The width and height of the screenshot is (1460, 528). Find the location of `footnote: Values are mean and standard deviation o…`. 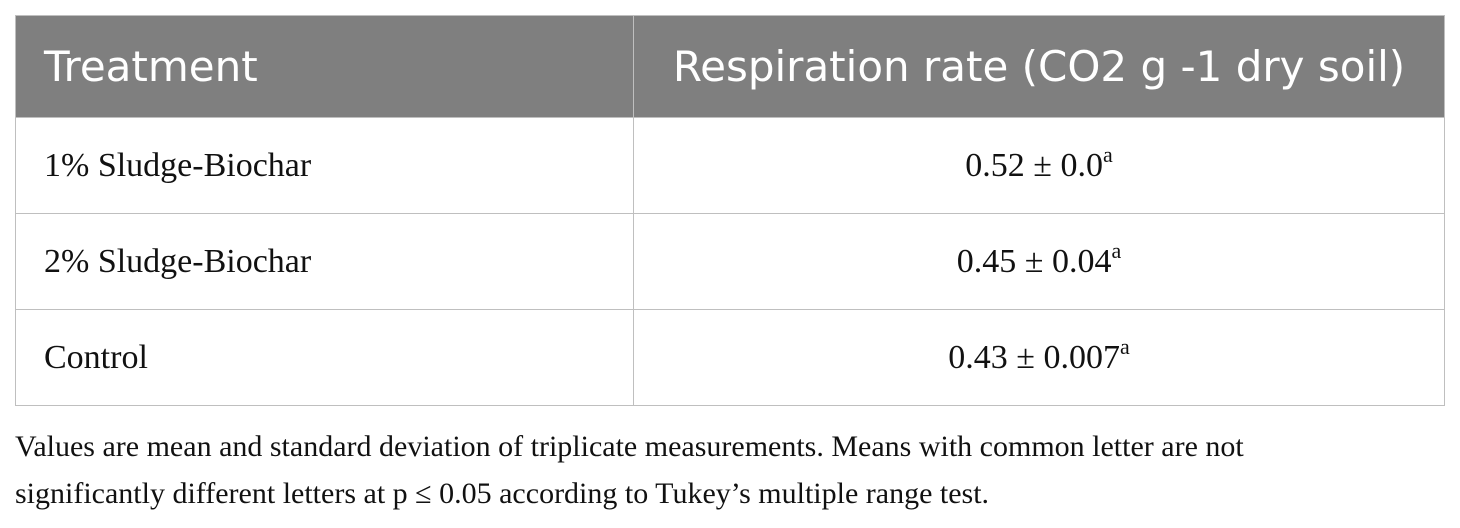

footnote: Values are mean and standard deviation o… is located at coordinates (629, 470).